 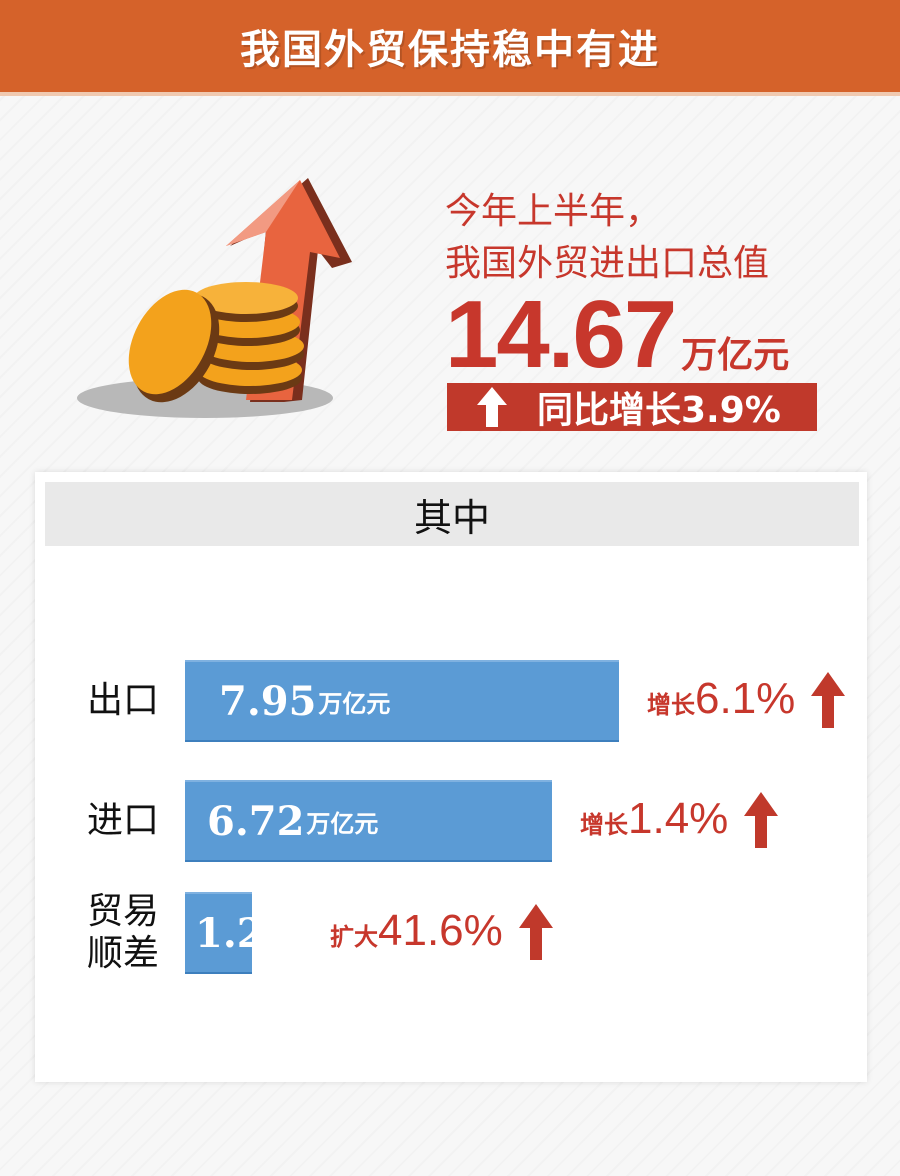 What do you see at coordinates (256, 821) in the screenshot?
I see `bar-value-label: 6.72` at bounding box center [256, 821].